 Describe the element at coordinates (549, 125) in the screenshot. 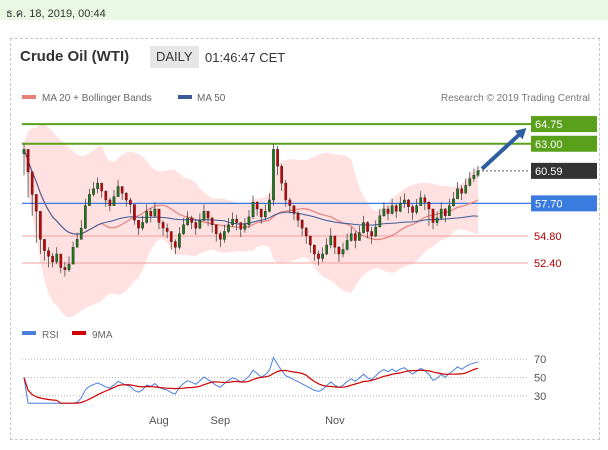

I see `level-label-0: 64.75` at that location.